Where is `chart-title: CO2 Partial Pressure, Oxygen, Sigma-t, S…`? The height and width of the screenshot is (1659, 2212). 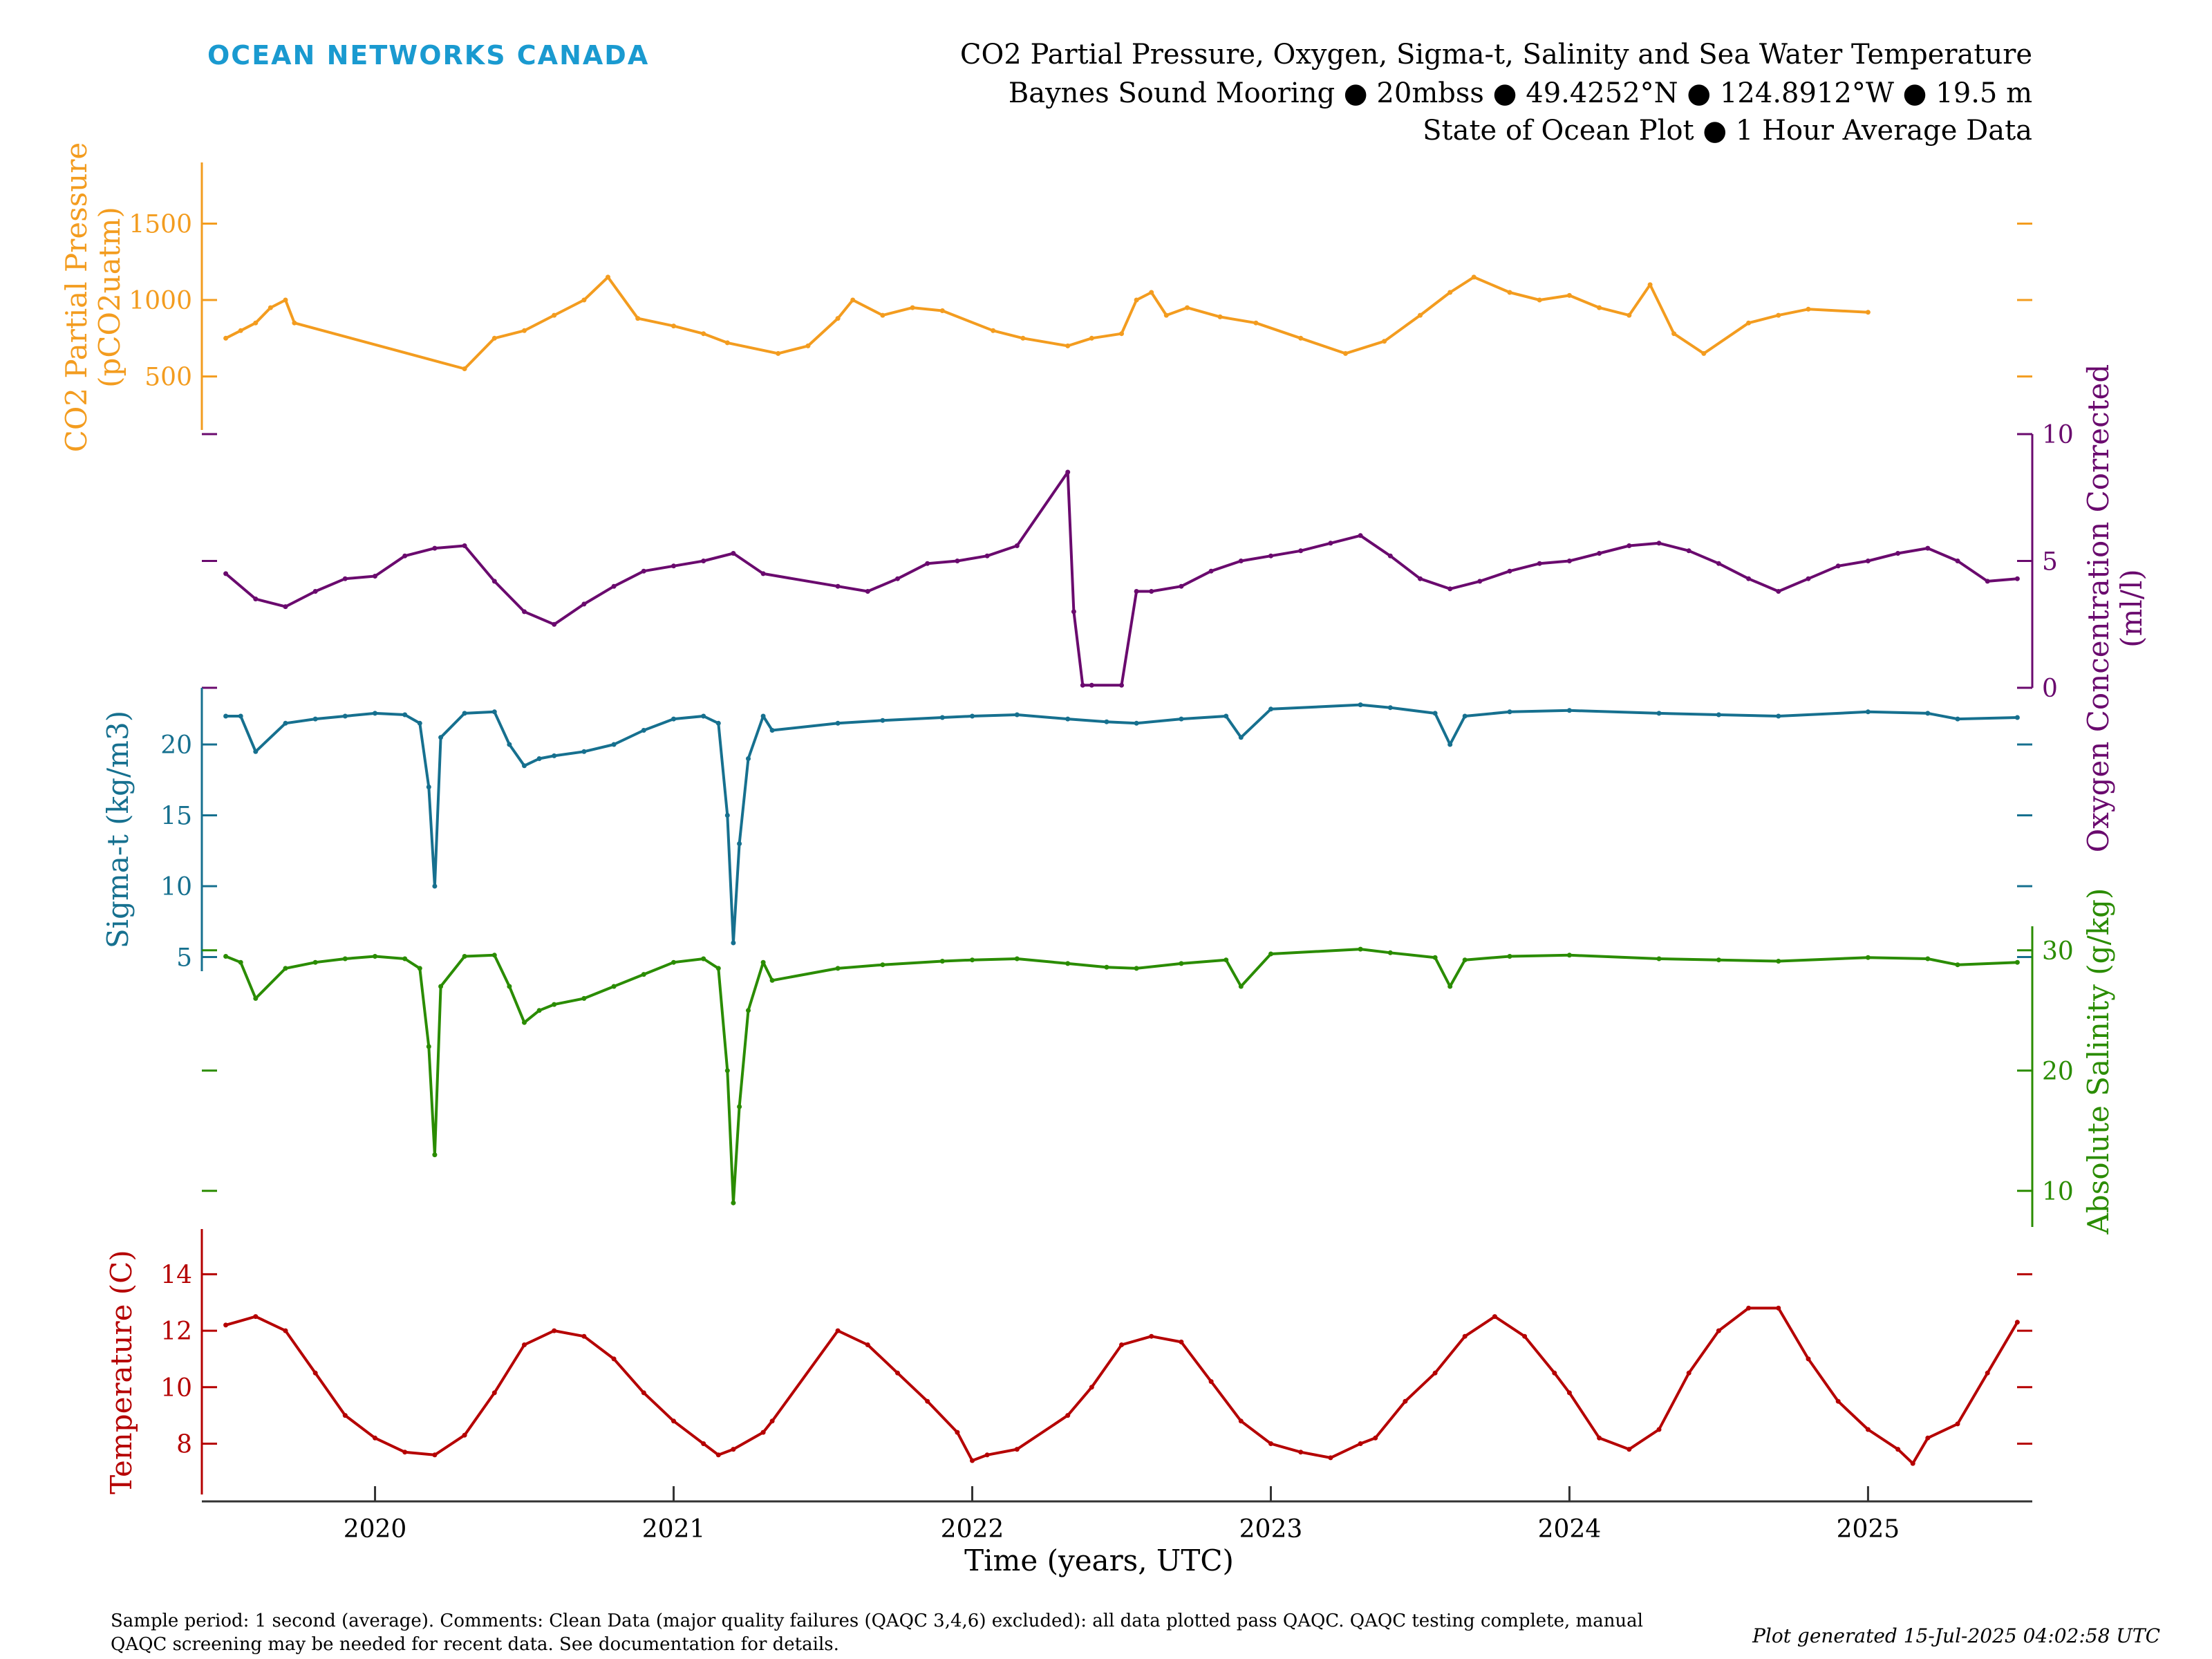 chart-title: CO2 Partial Pressure, Oxygen, Sigma-t, S… is located at coordinates (1496, 55).